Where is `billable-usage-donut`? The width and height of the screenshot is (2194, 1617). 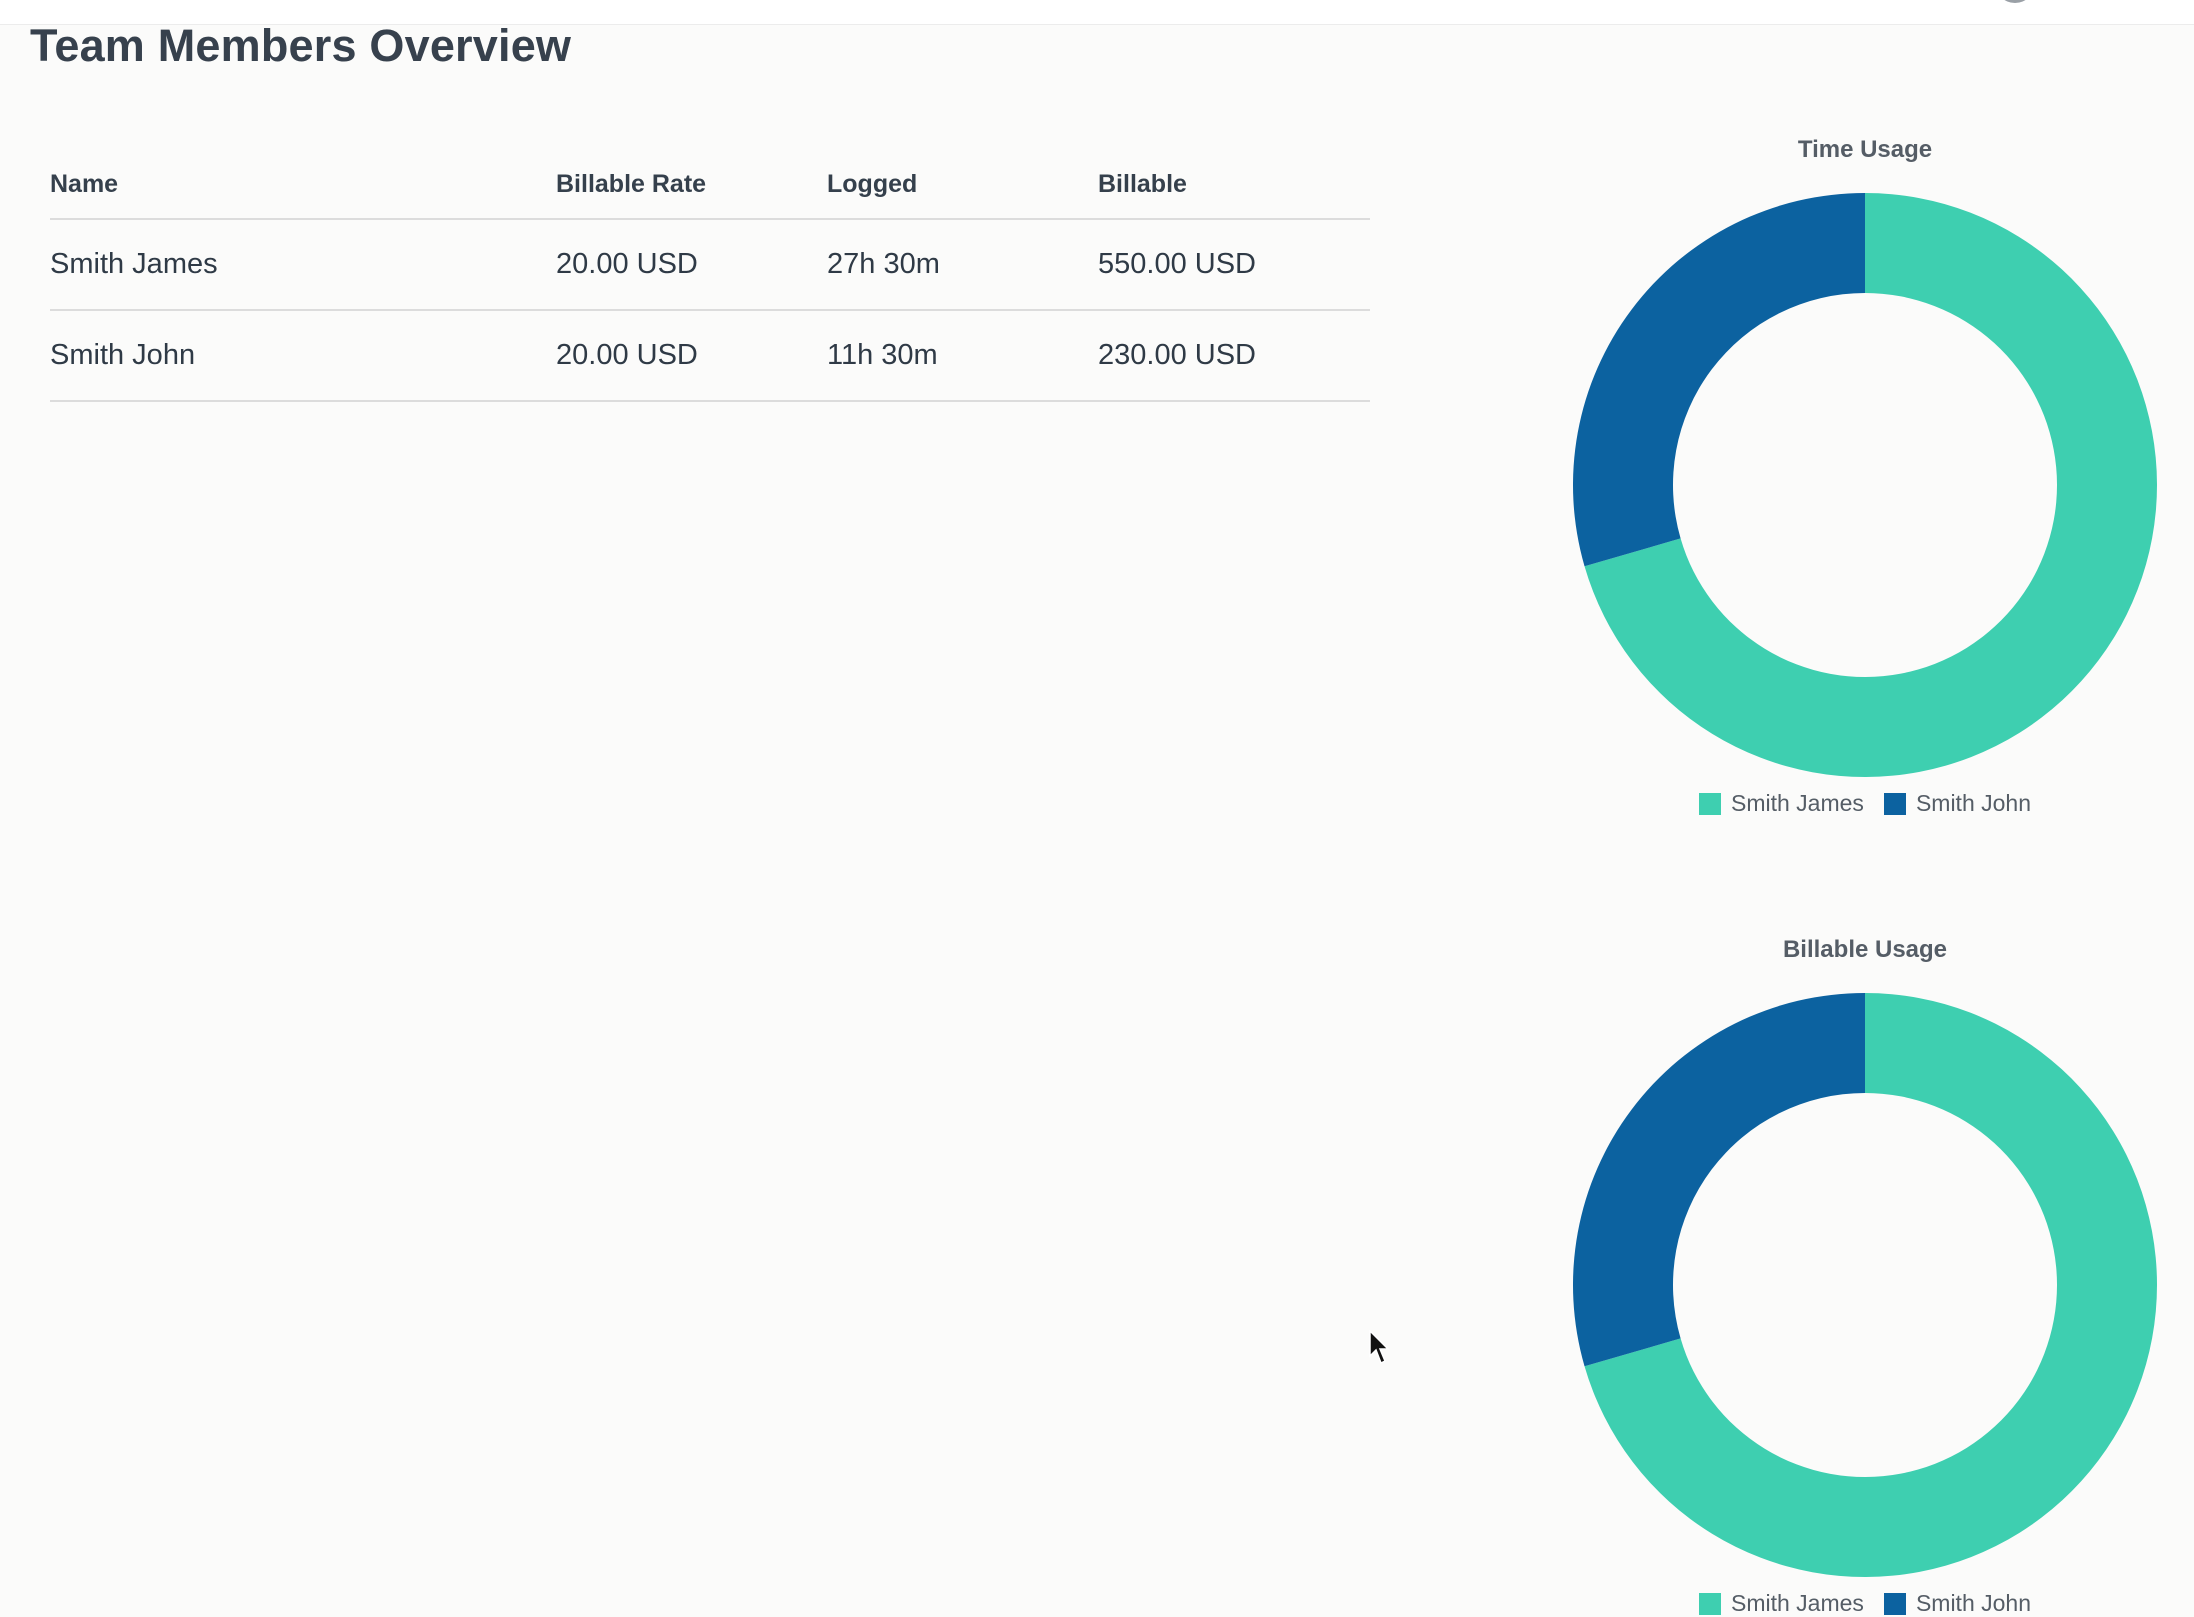 billable-usage-donut is located at coordinates (1865, 1285).